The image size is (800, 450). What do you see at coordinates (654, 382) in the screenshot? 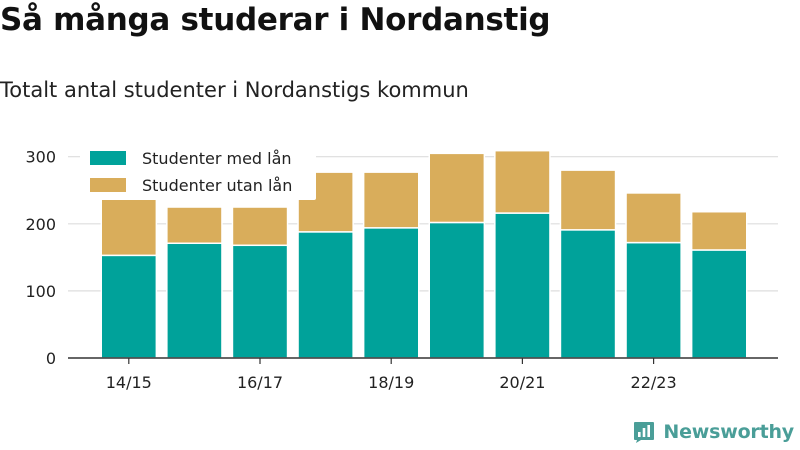
I see `x-tick-label: 22/23` at bounding box center [654, 382].